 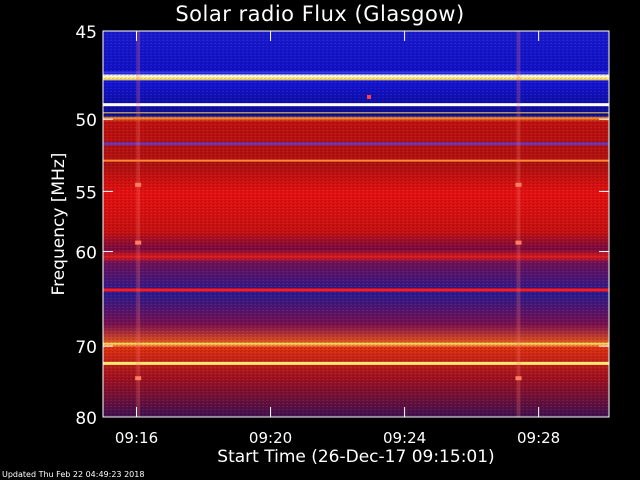 I want to click on update-timestamp: Updated Thu Feb 22 04:49:23 2018, so click(x=73, y=474).